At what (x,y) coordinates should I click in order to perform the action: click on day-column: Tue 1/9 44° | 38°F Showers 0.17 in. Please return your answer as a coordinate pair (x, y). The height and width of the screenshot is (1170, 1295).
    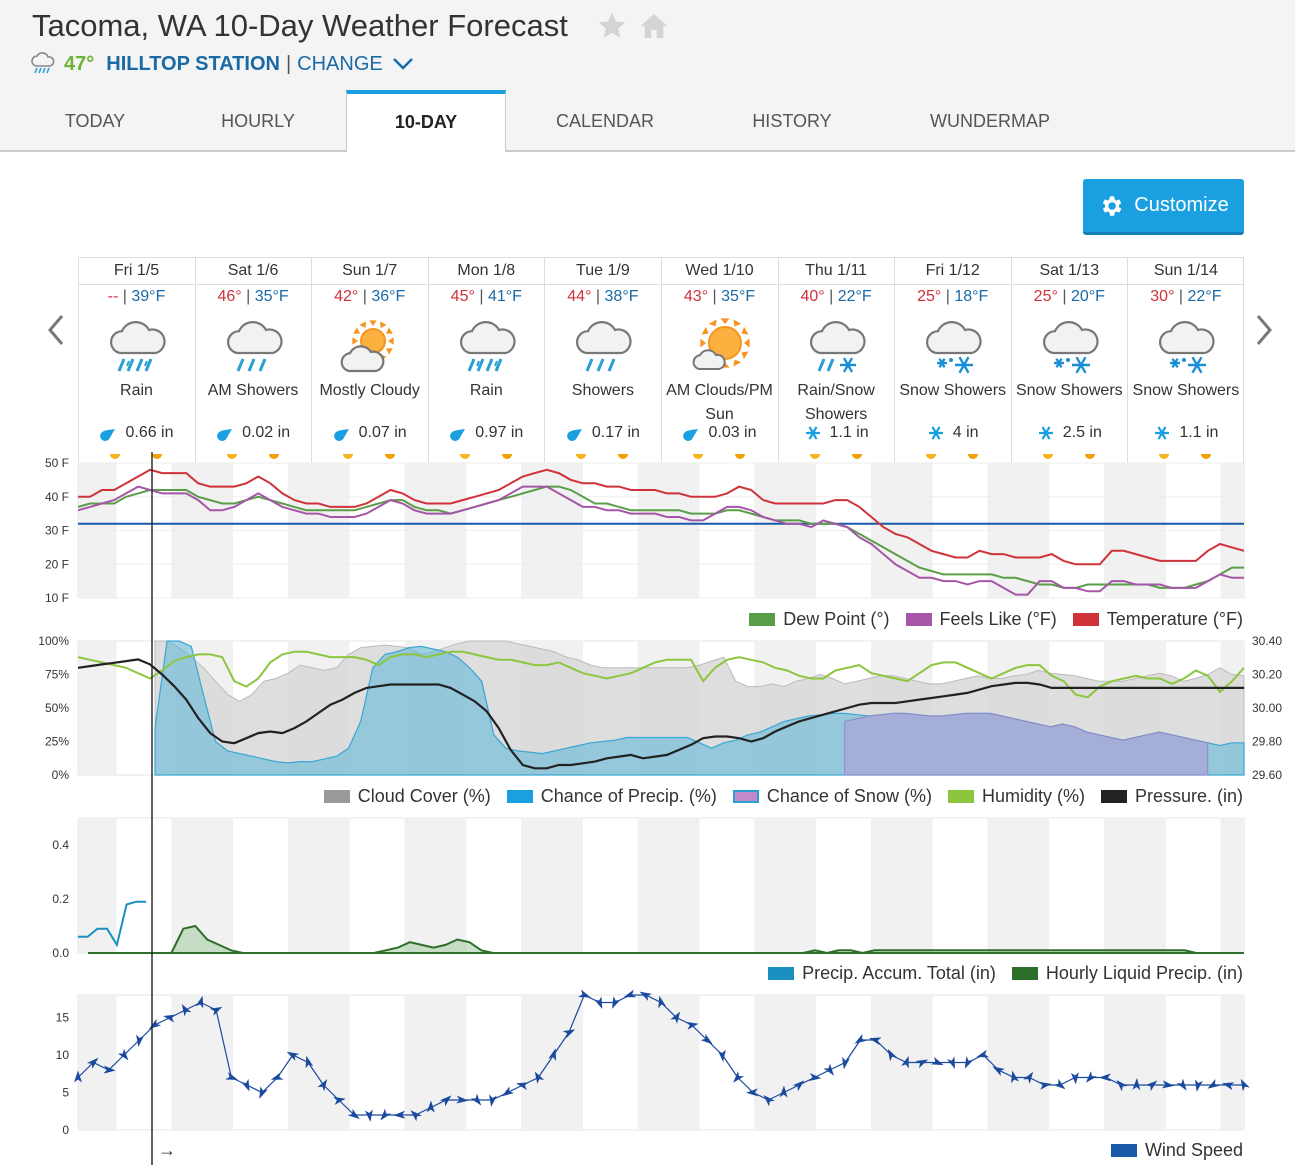
    Looking at the image, I should click on (602, 360).